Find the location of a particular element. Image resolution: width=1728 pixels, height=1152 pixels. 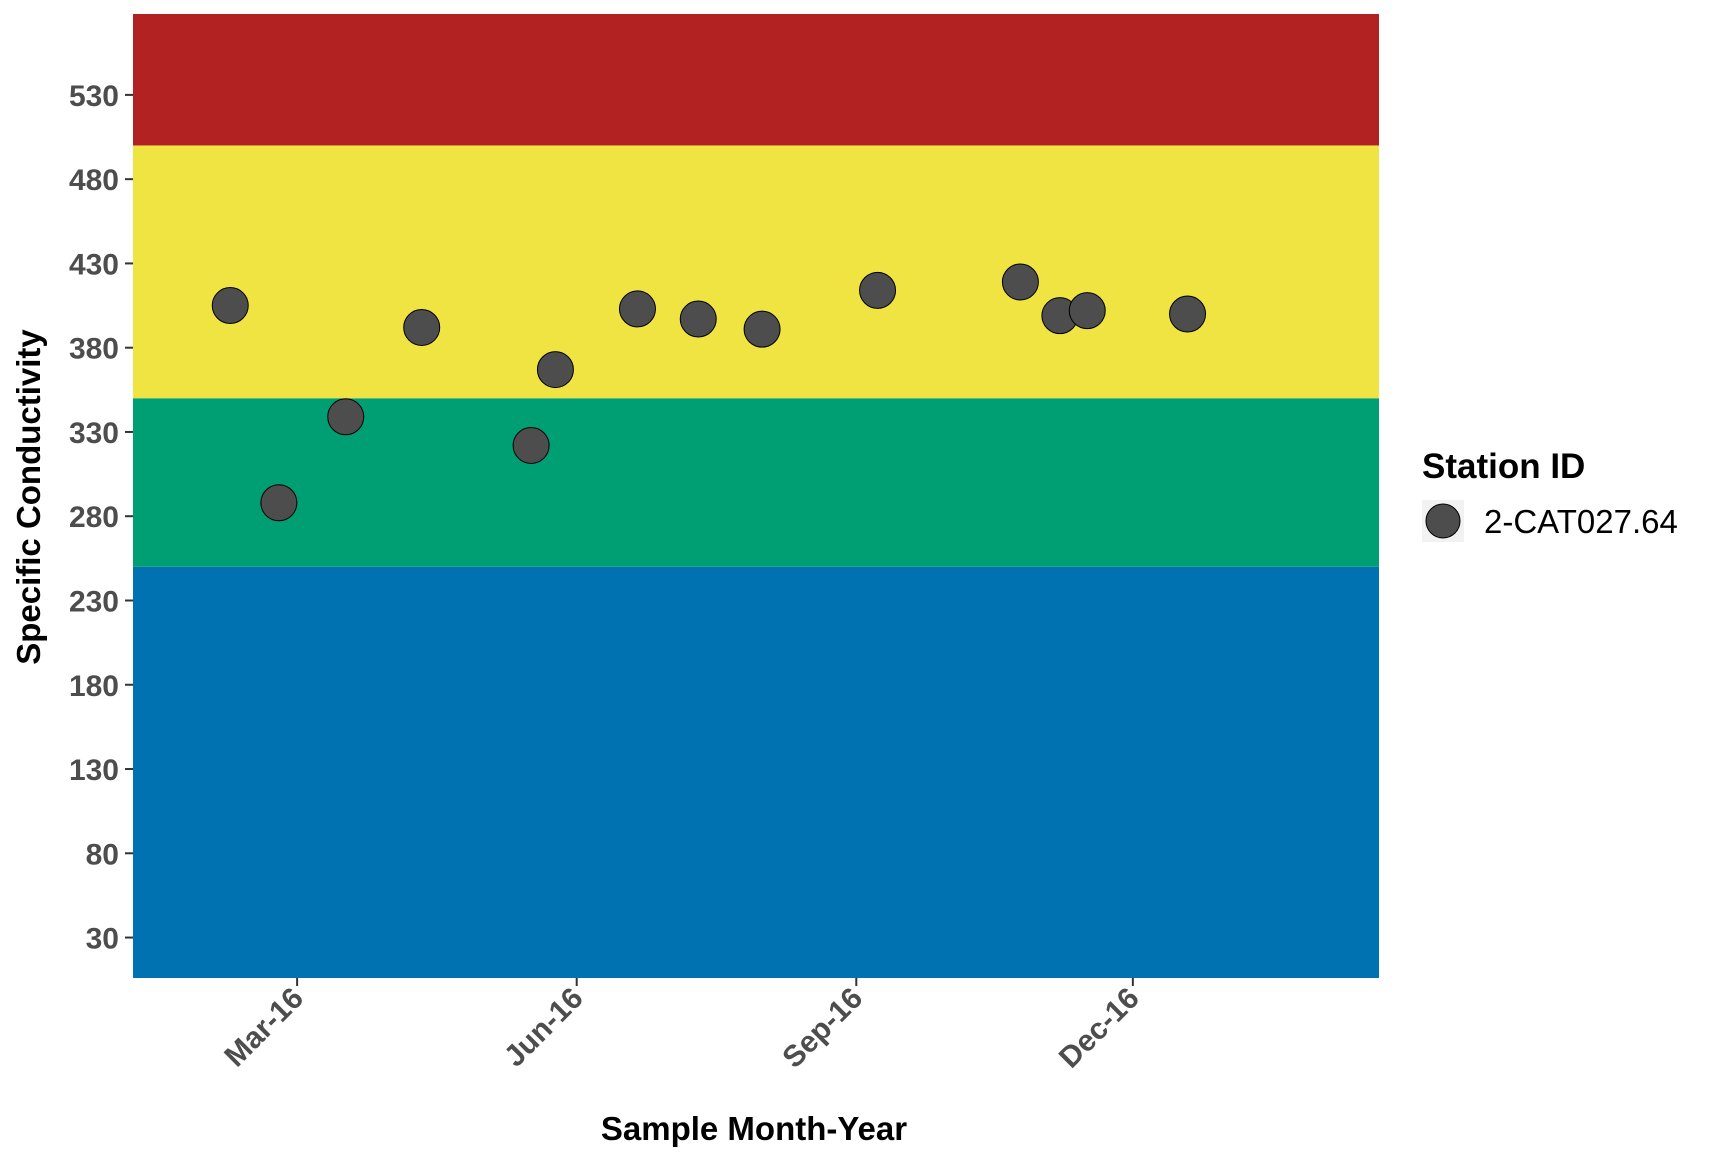

y-tick-label: 380 is located at coordinates (94, 349).